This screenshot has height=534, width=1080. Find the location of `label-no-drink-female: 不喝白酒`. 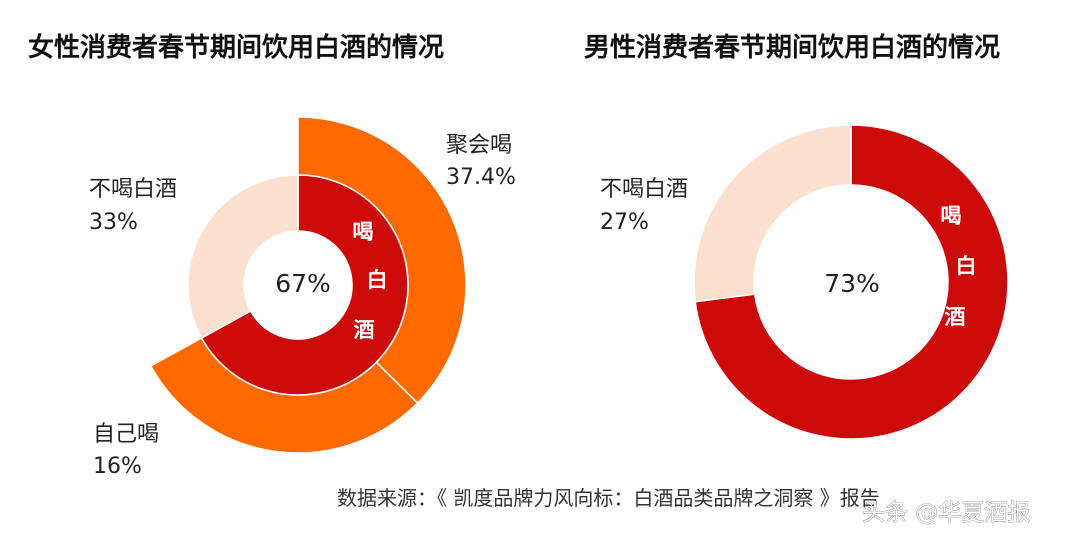

label-no-drink-female: 不喝白酒 is located at coordinates (133, 189).